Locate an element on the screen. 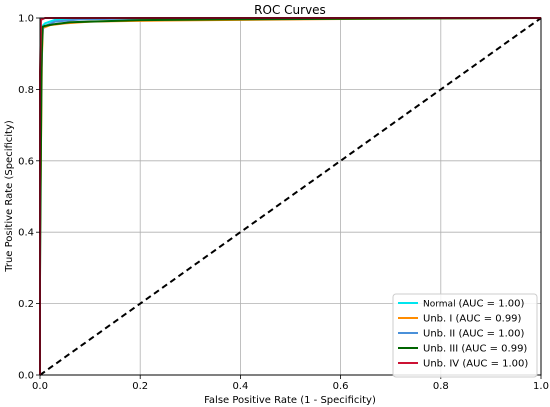 The width and height of the screenshot is (550, 407). legend-series-name: Unb. III is located at coordinates (442, 349).